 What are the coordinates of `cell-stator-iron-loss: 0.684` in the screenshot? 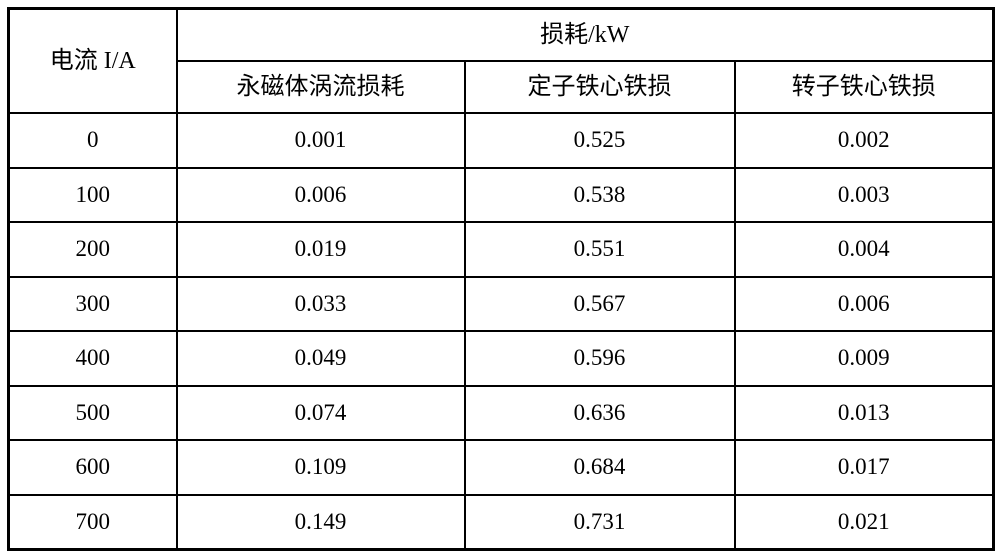 It's located at (599, 467).